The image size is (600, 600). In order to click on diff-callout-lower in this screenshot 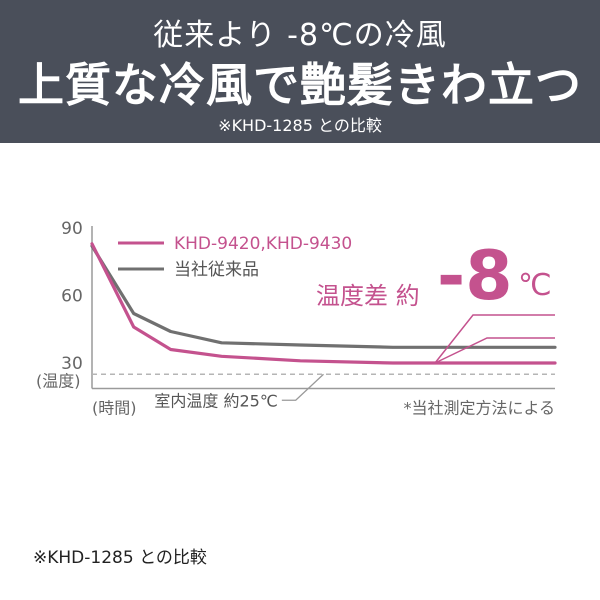, I will do `click(494, 350)`.